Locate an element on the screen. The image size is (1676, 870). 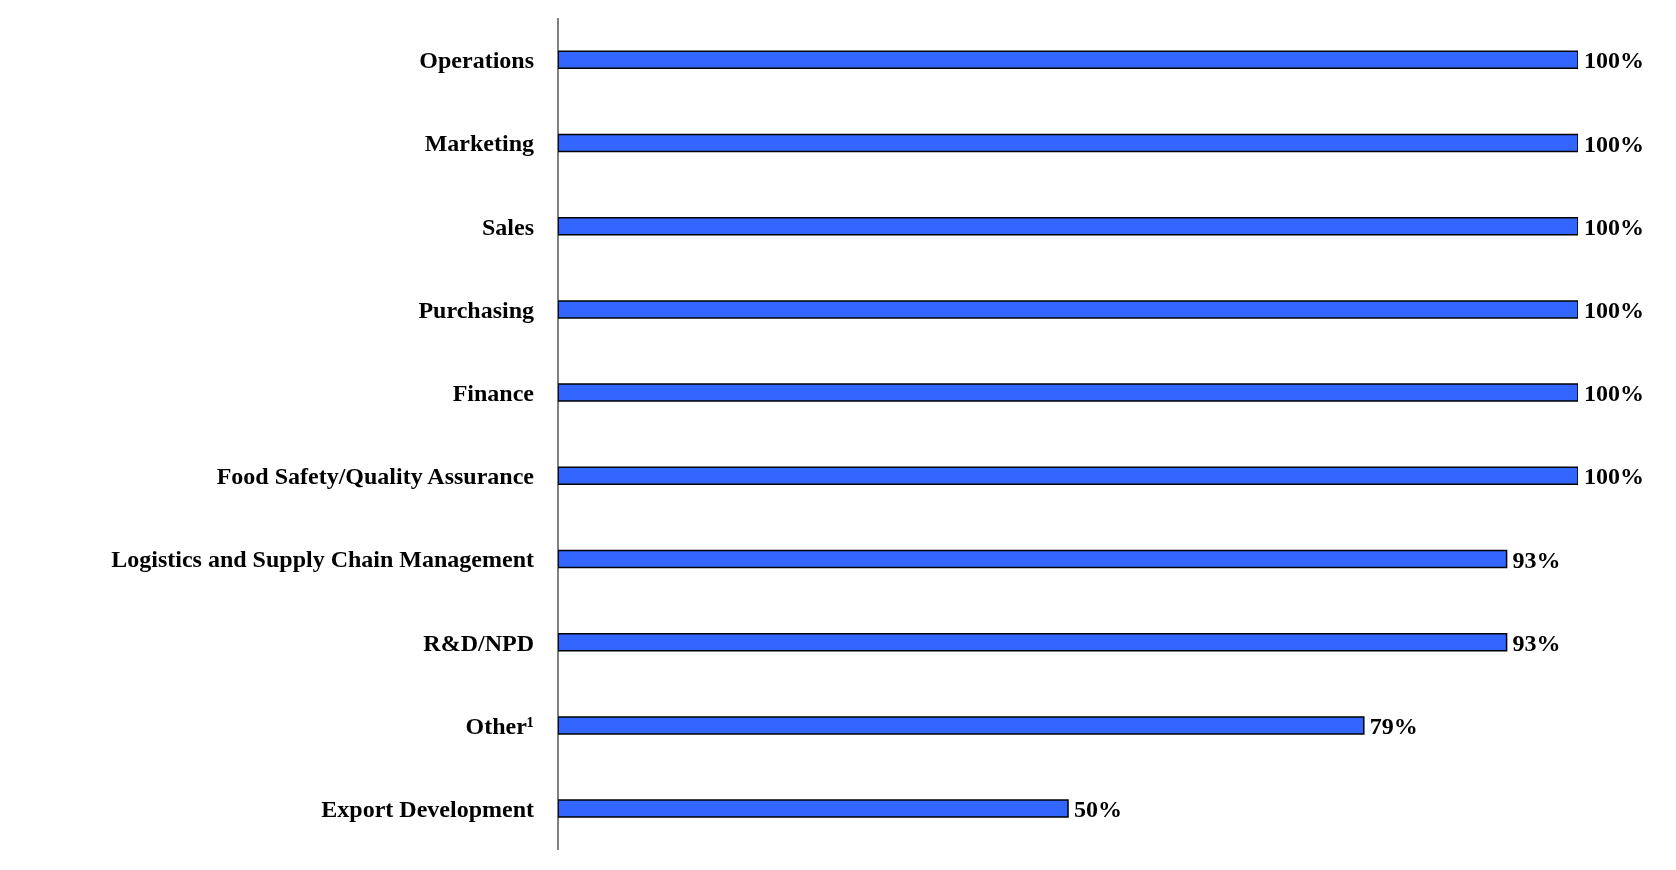
y-tick-label: R&D/NPD is located at coordinates (478, 642).